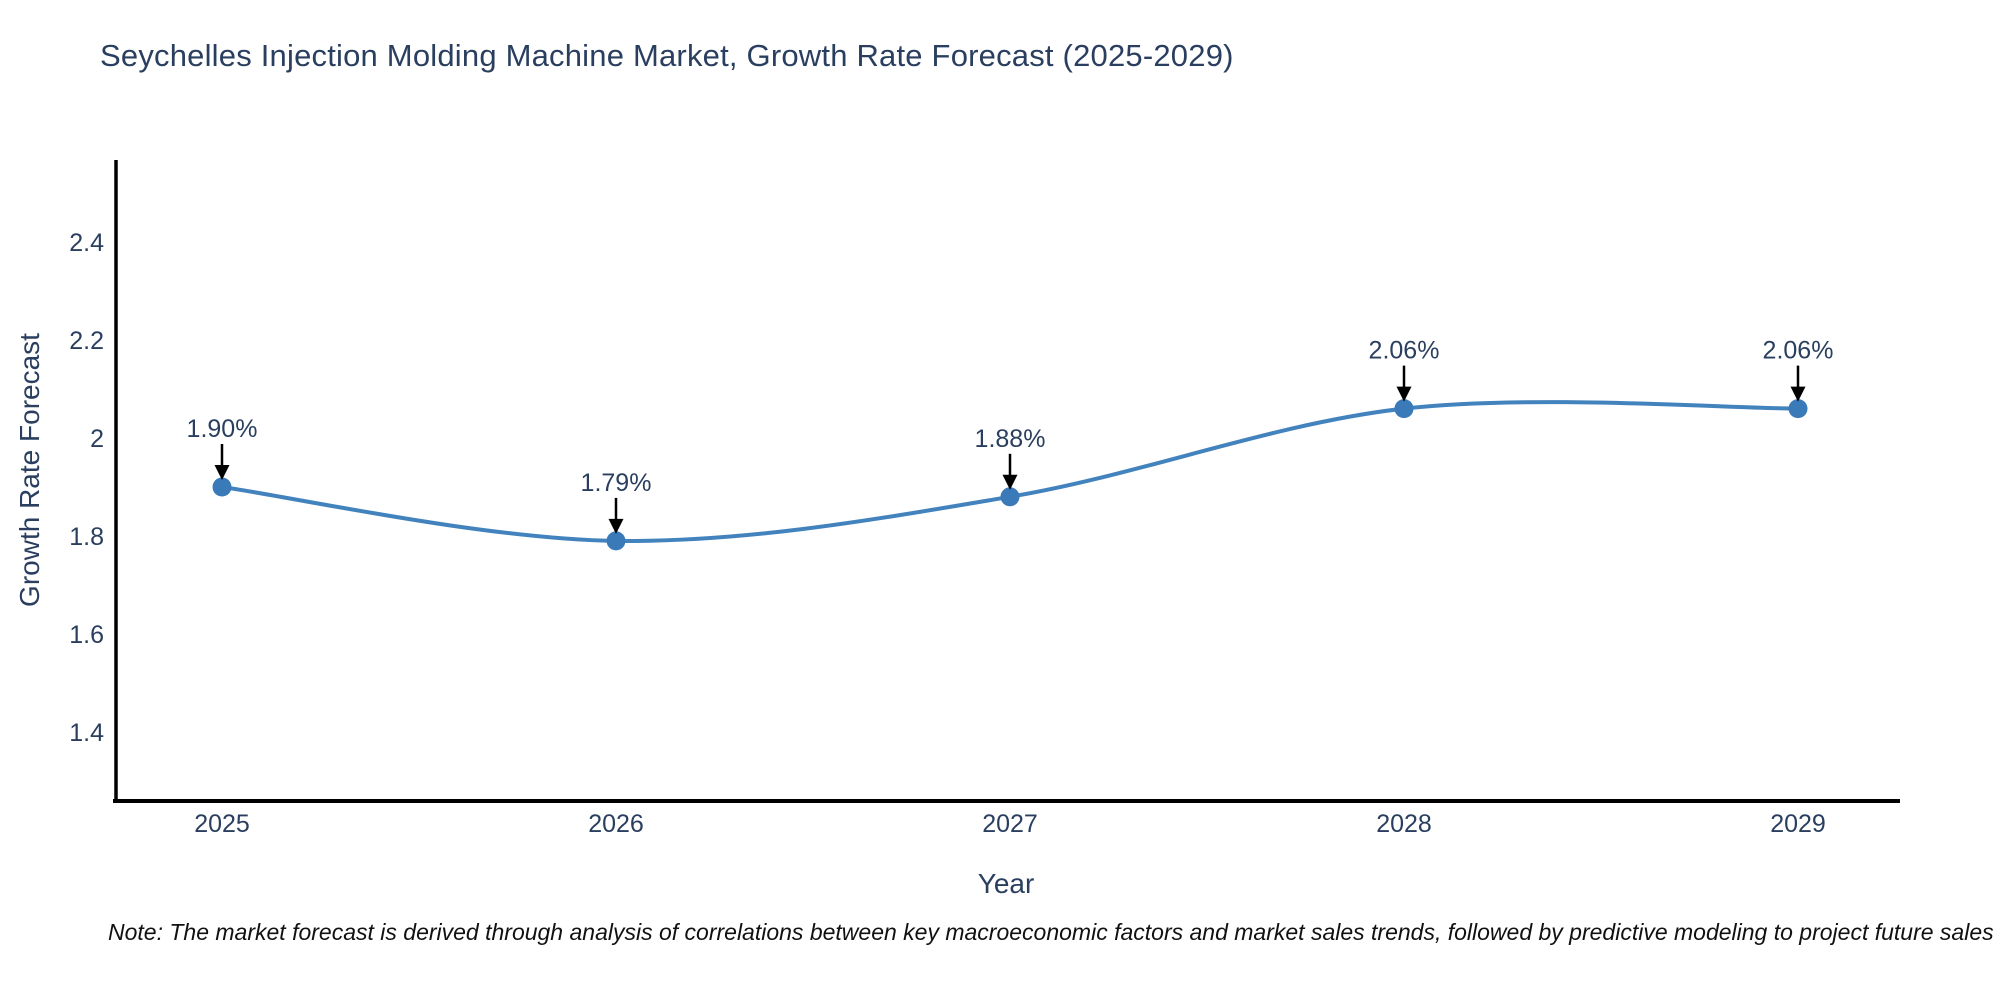 The width and height of the screenshot is (2000, 1000). I want to click on y-tick-label: 2.2, so click(86, 341).